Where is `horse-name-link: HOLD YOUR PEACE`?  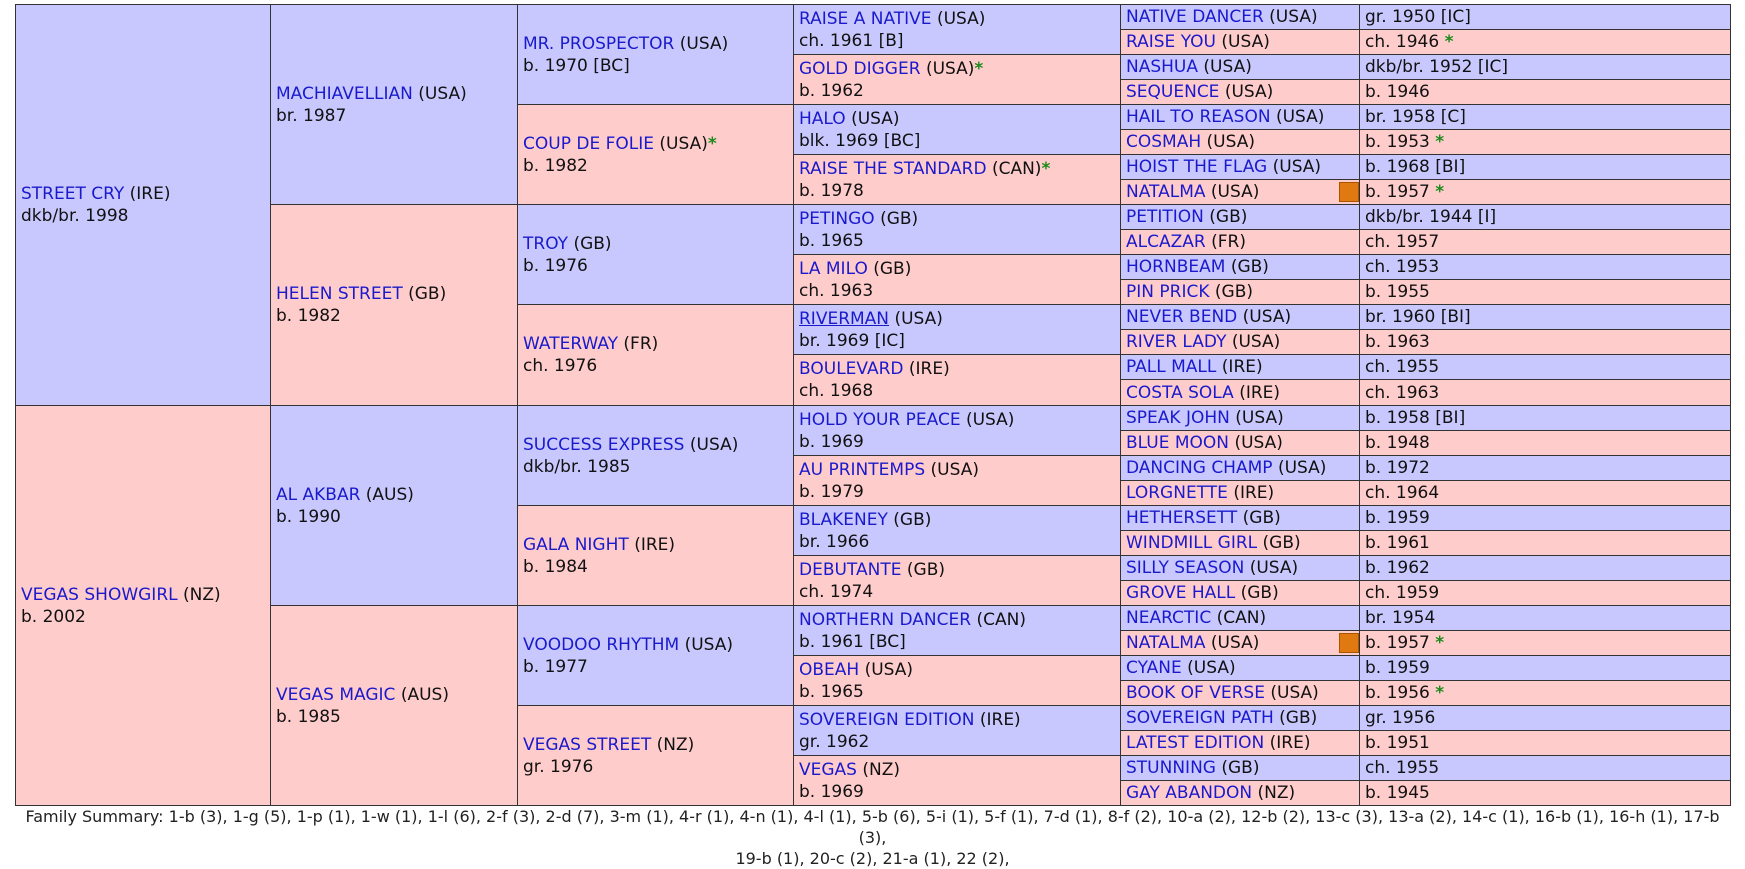
horse-name-link: HOLD YOUR PEACE is located at coordinates (880, 419).